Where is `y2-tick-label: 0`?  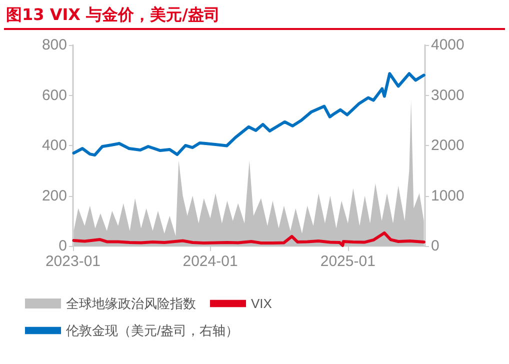 y2-tick-label: 0 is located at coordinates (435, 246).